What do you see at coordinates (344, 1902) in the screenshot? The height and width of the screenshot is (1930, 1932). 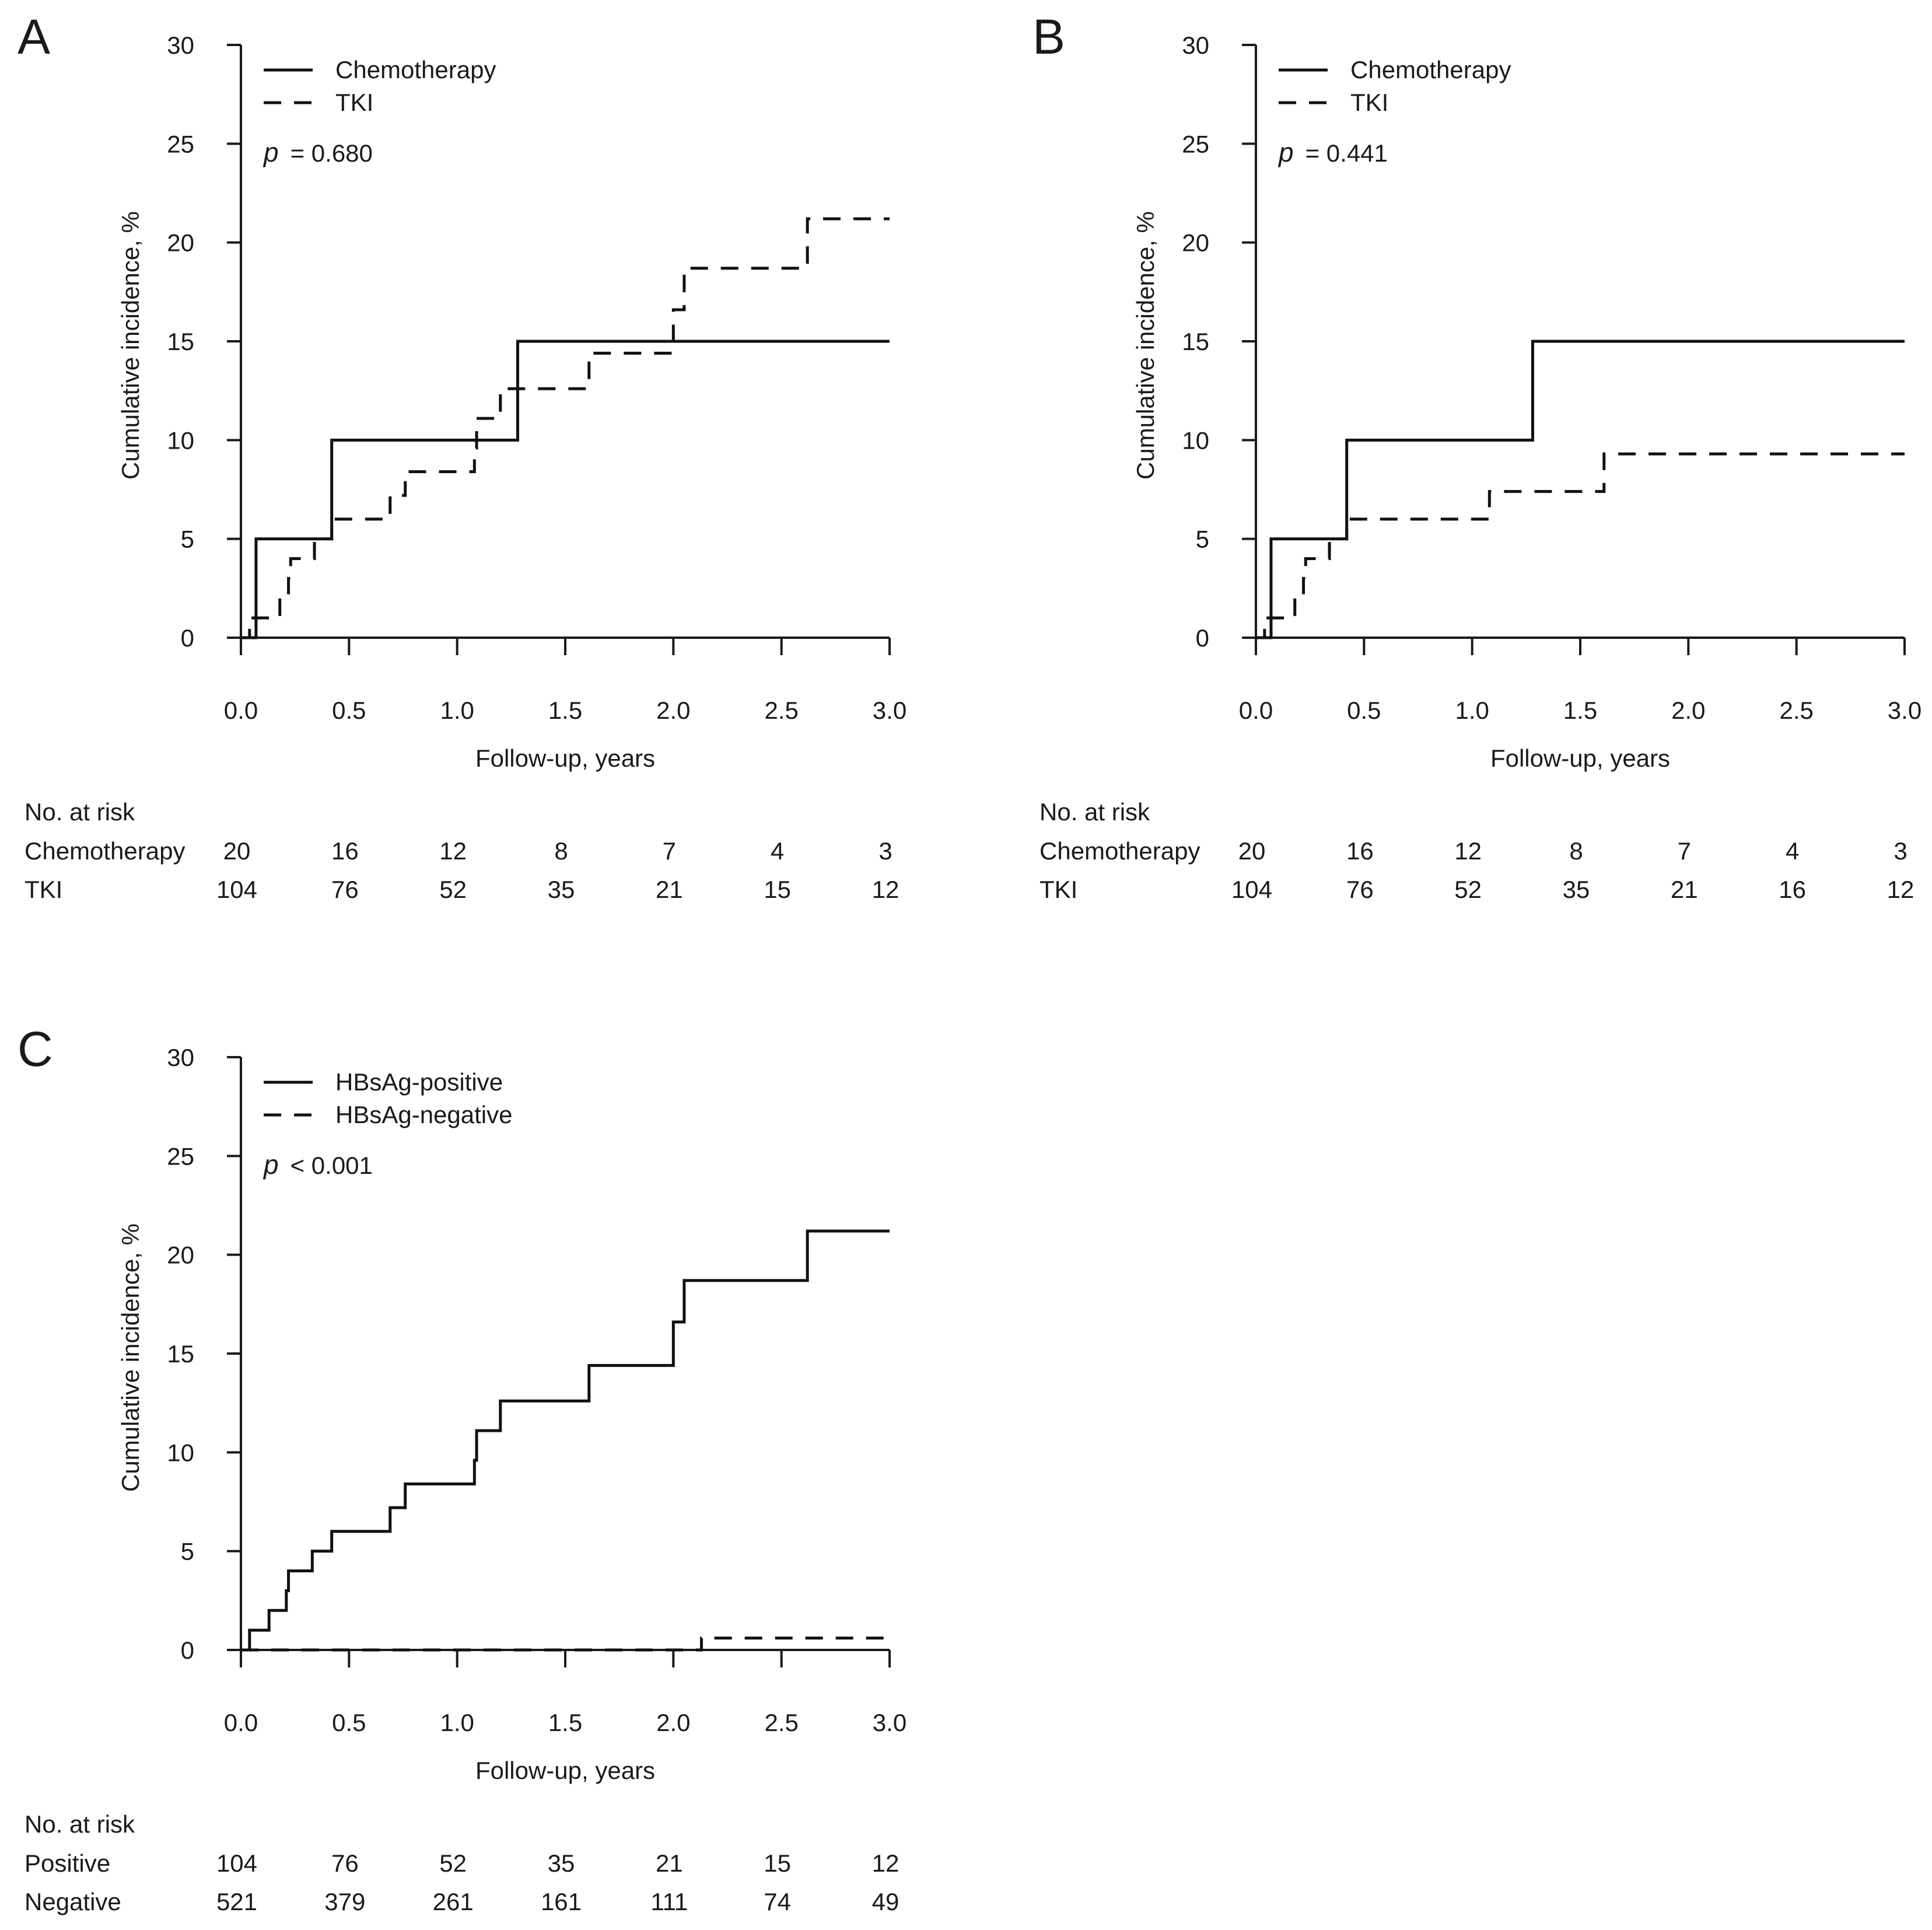 I see `risk-count: 379` at bounding box center [344, 1902].